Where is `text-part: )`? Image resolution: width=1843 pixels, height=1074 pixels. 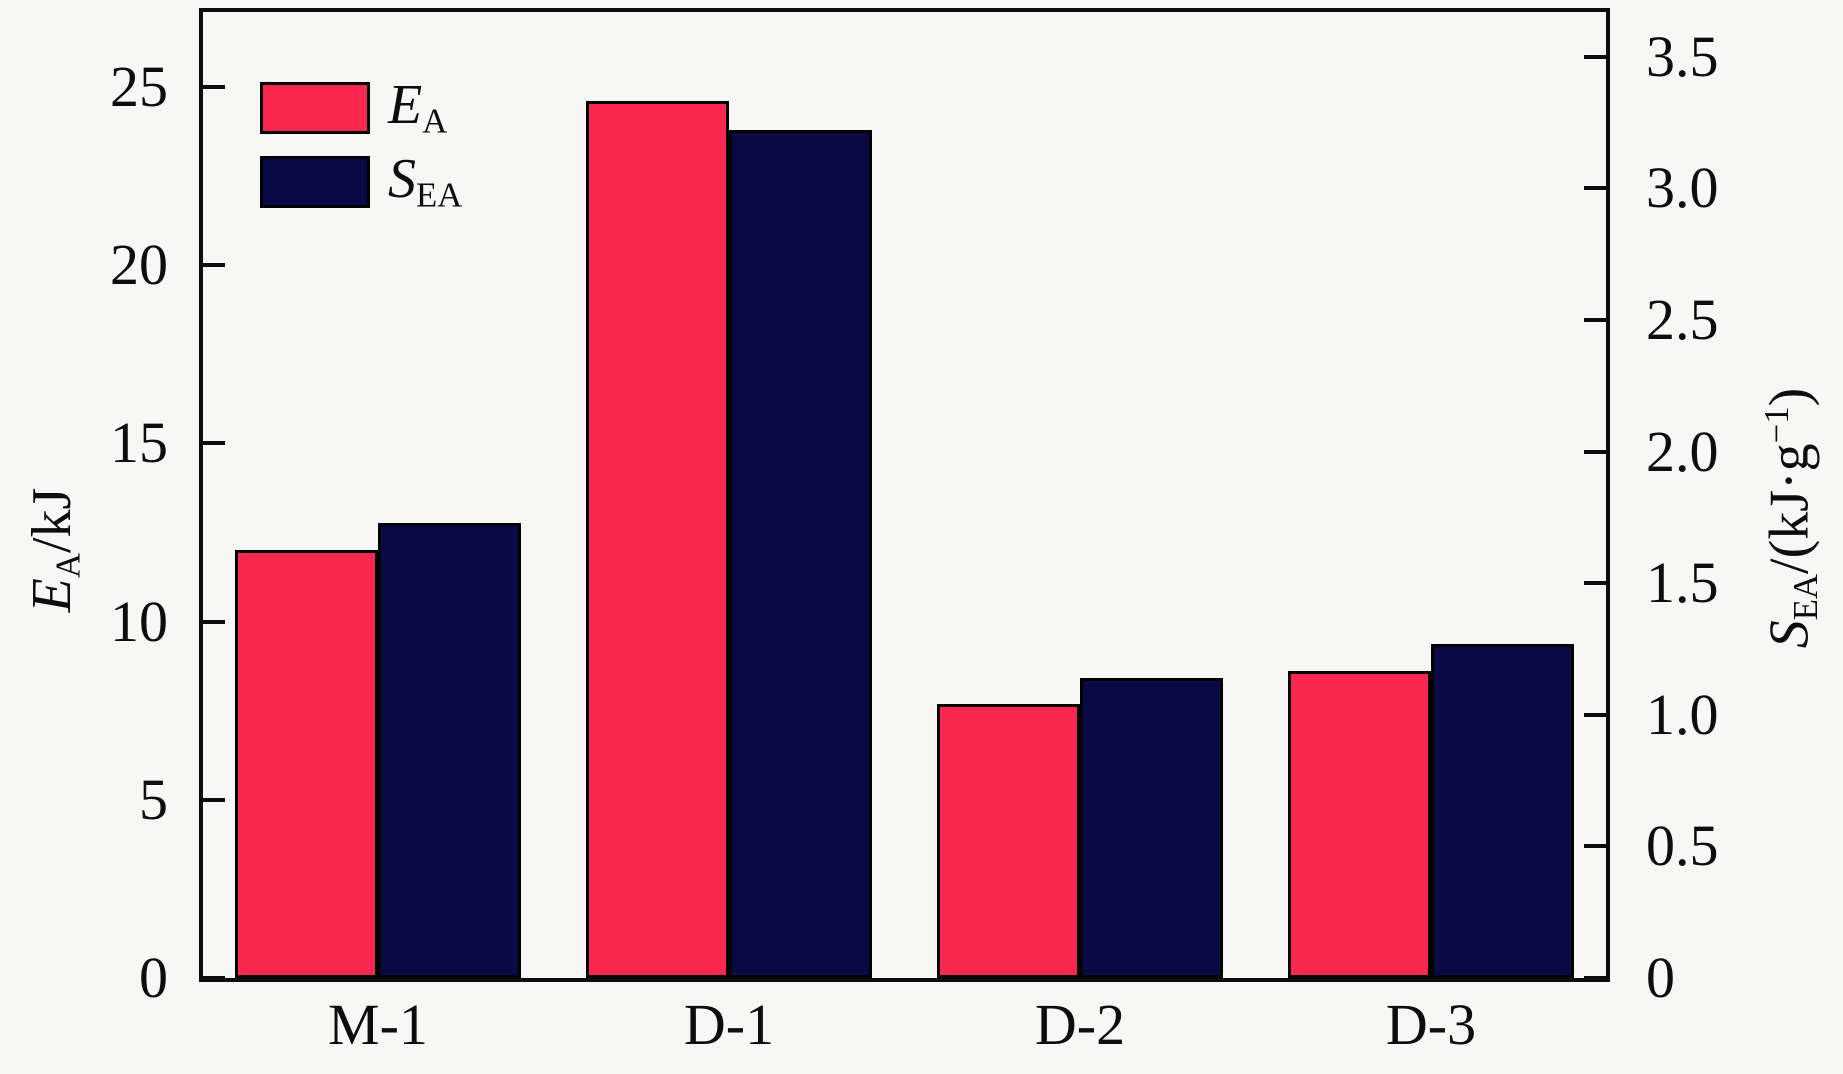 text-part: ) is located at coordinates (1789, 397).